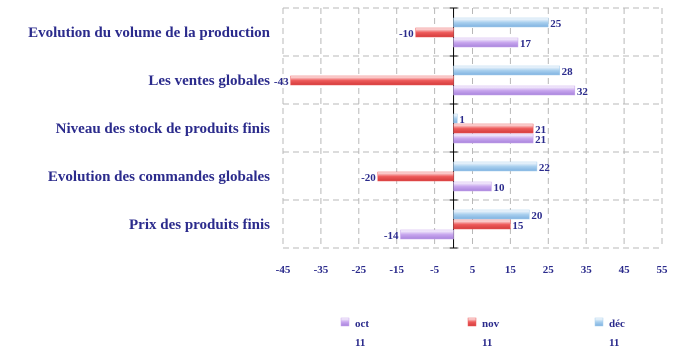  Describe the element at coordinates (491, 324) in the screenshot. I see `legend-label-nov: nov` at that location.